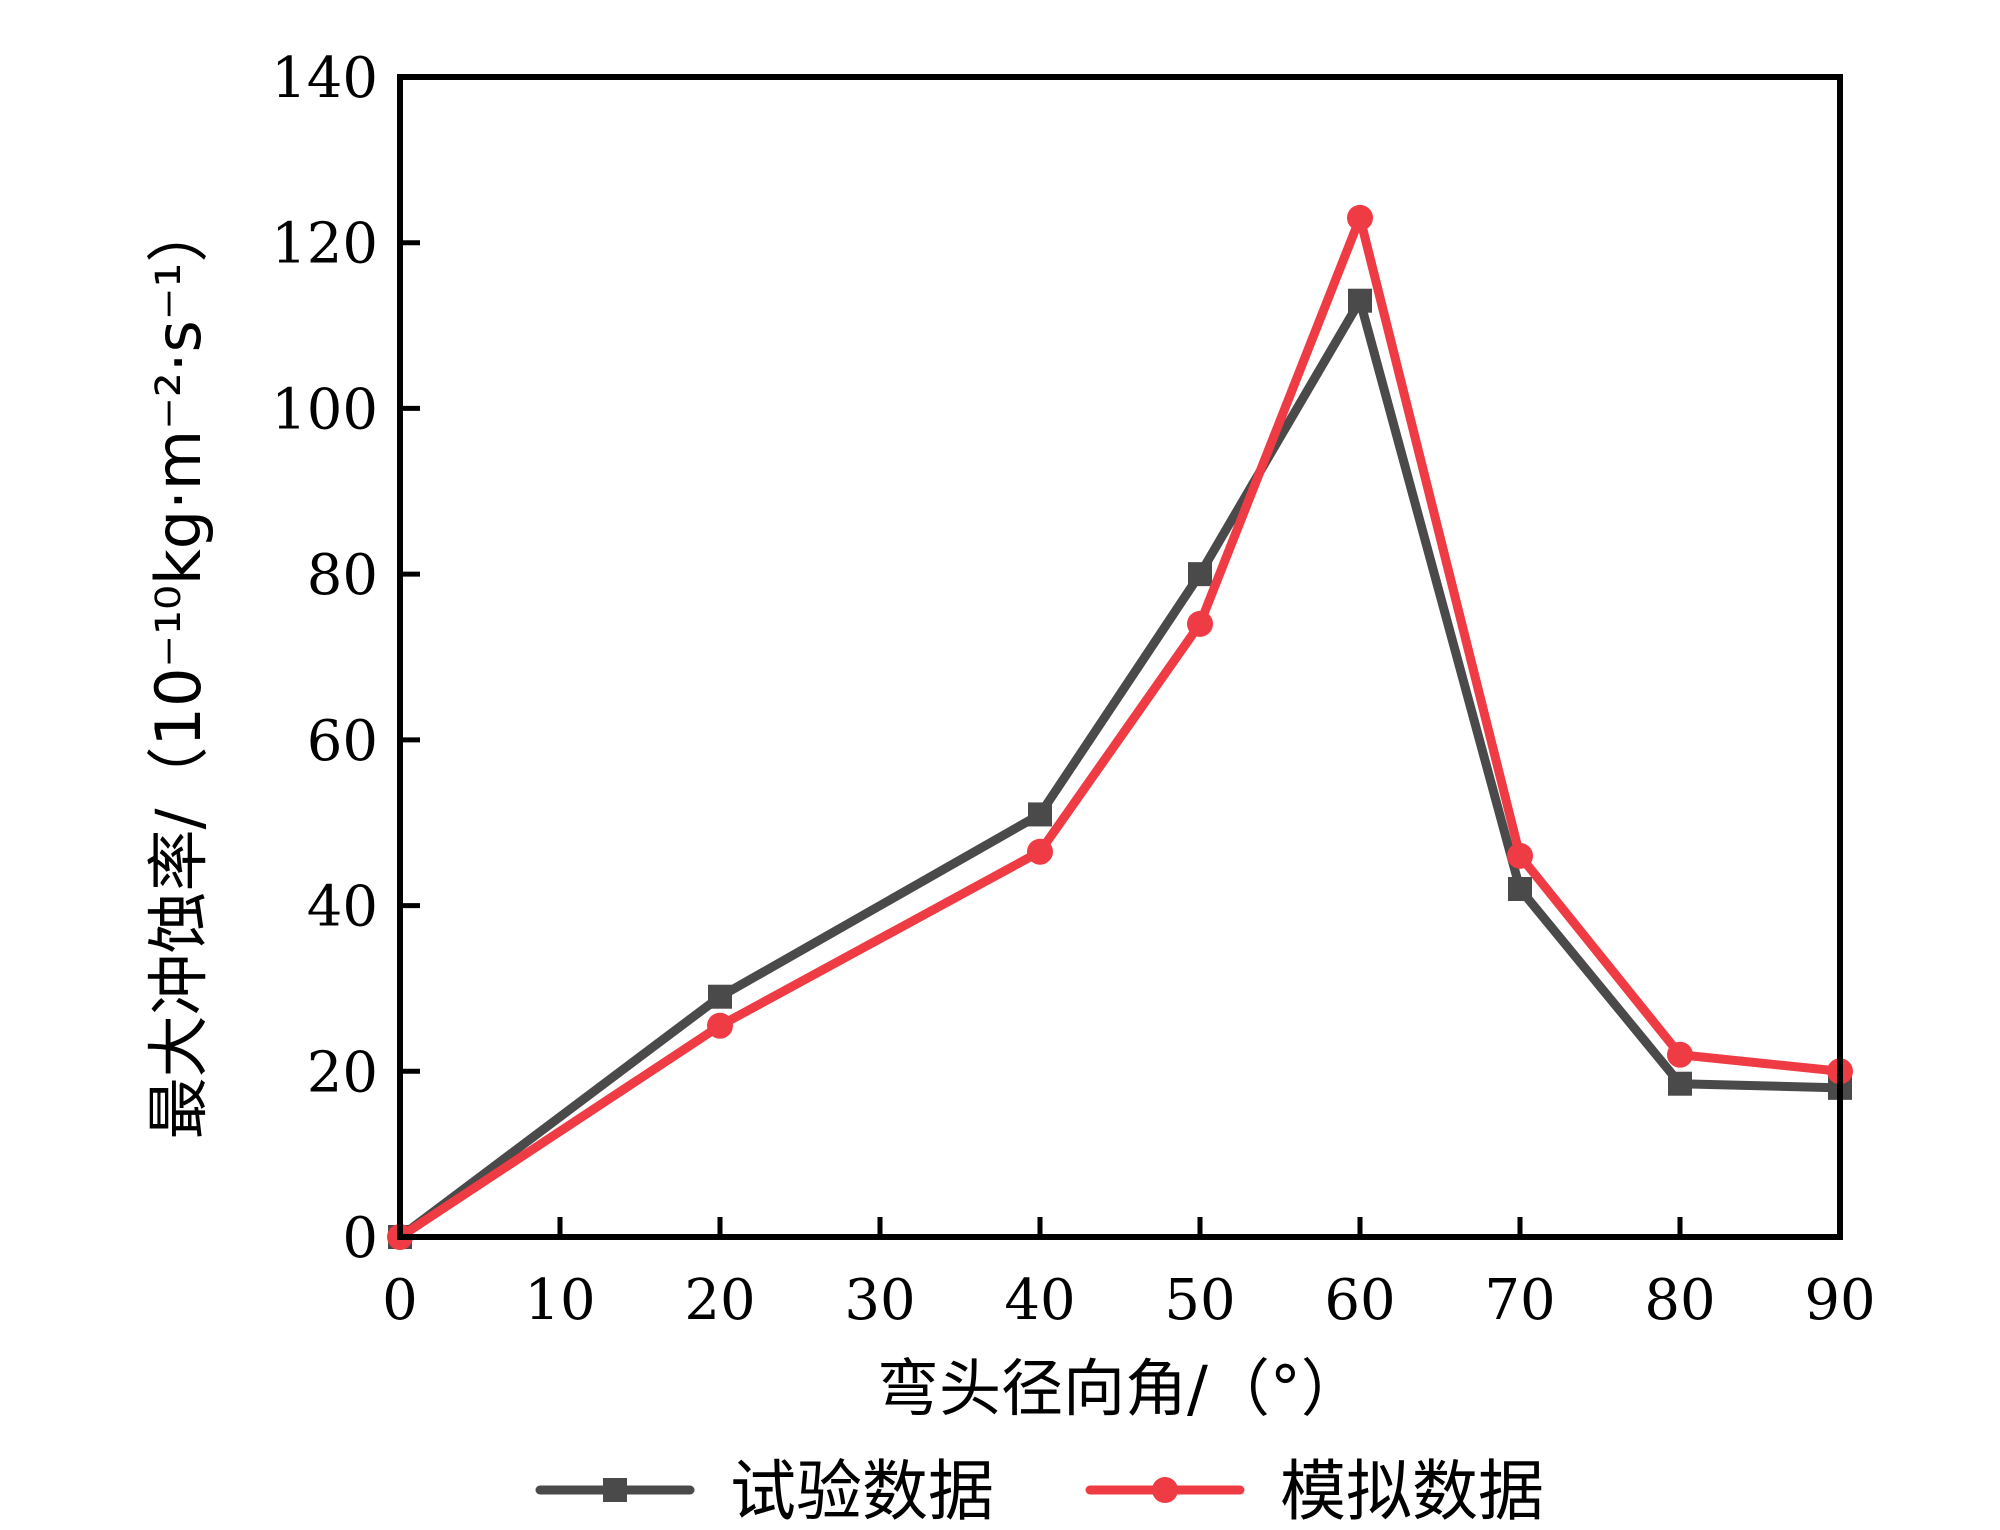 This screenshot has width=2000, height=1530. Describe the element at coordinates (862, 1491) in the screenshot. I see `legend-label: 试验数据` at that location.